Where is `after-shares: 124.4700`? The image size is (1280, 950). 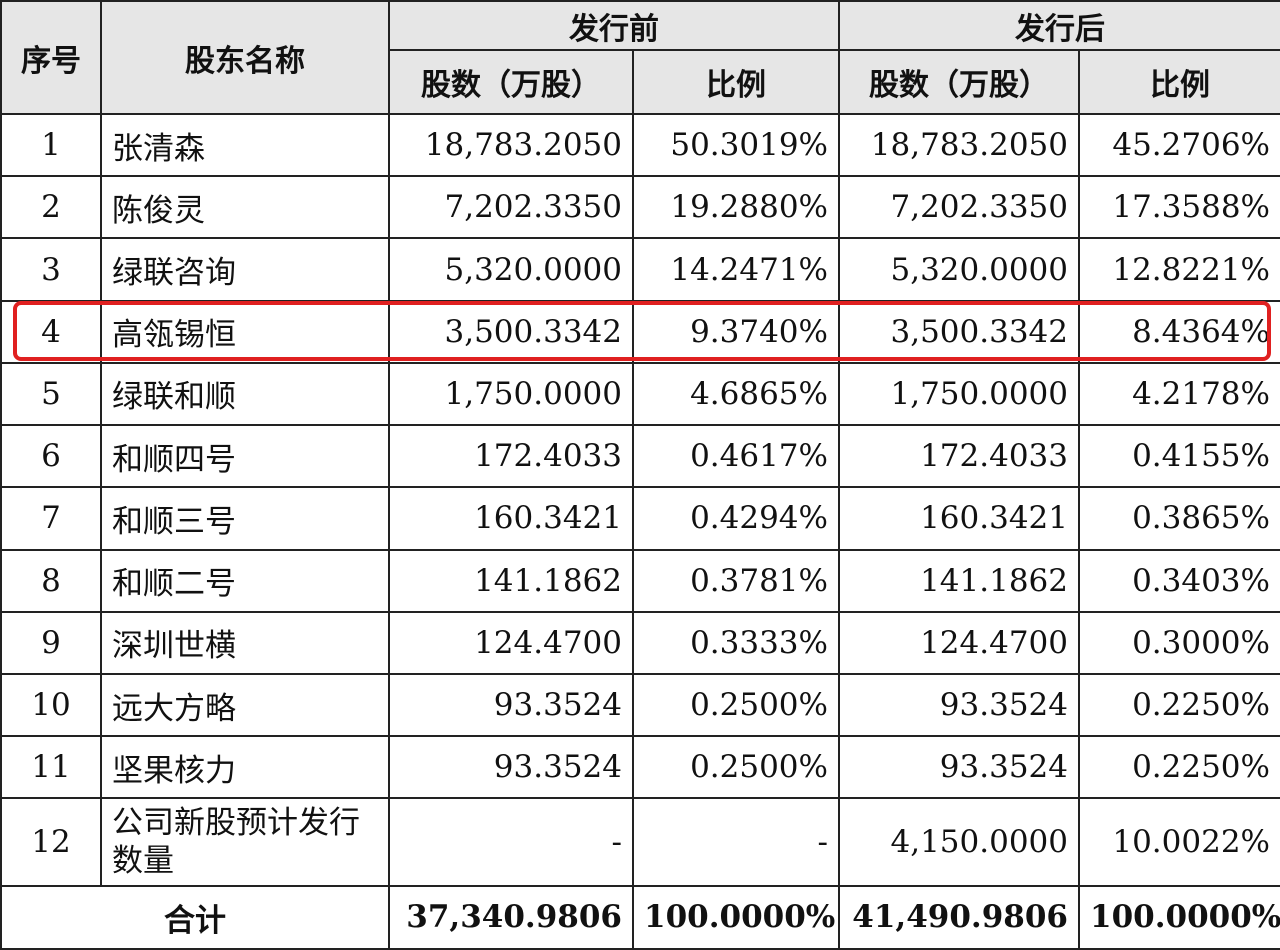
after-shares: 124.4700 is located at coordinates (959, 642).